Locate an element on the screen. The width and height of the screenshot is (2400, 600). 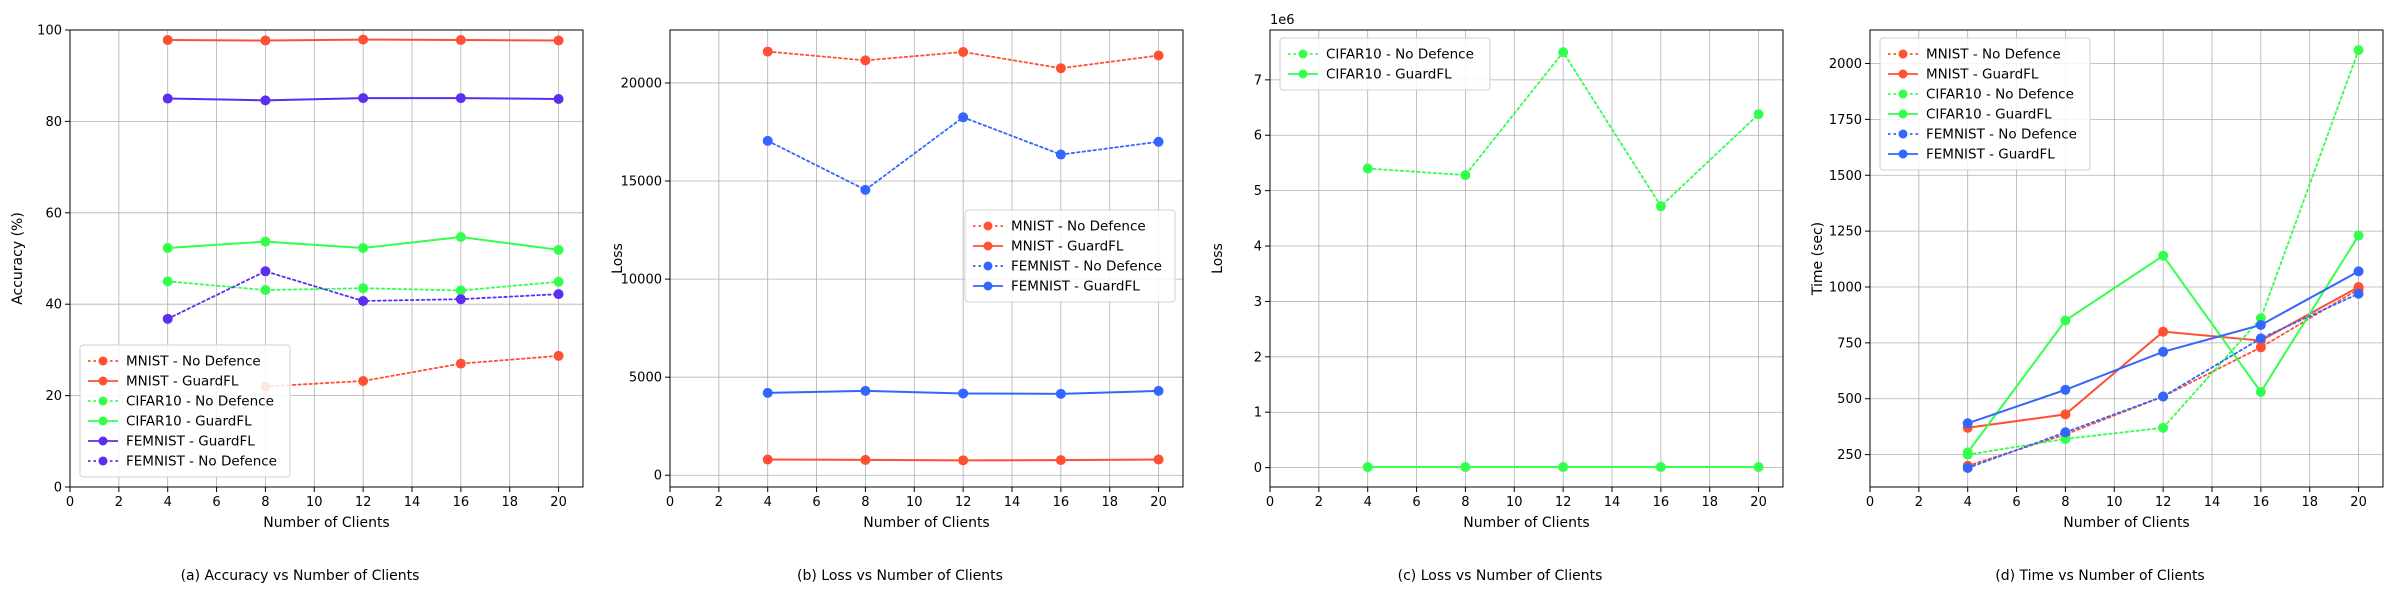
y-axis-exponent-label: 1e6 is located at coordinates (1282, 20).